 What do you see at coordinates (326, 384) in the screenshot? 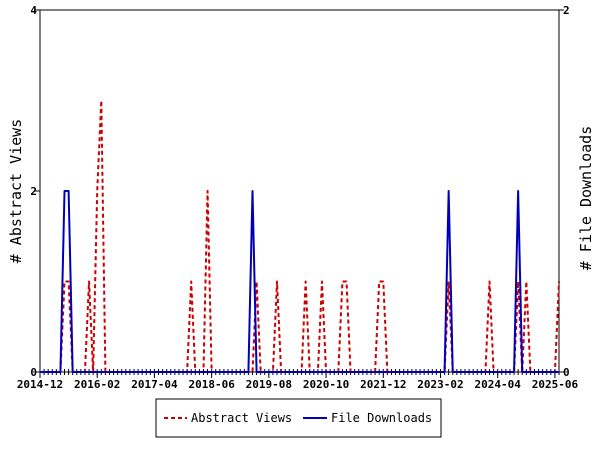
I see `x-tick-label: 2020-10` at bounding box center [326, 384].